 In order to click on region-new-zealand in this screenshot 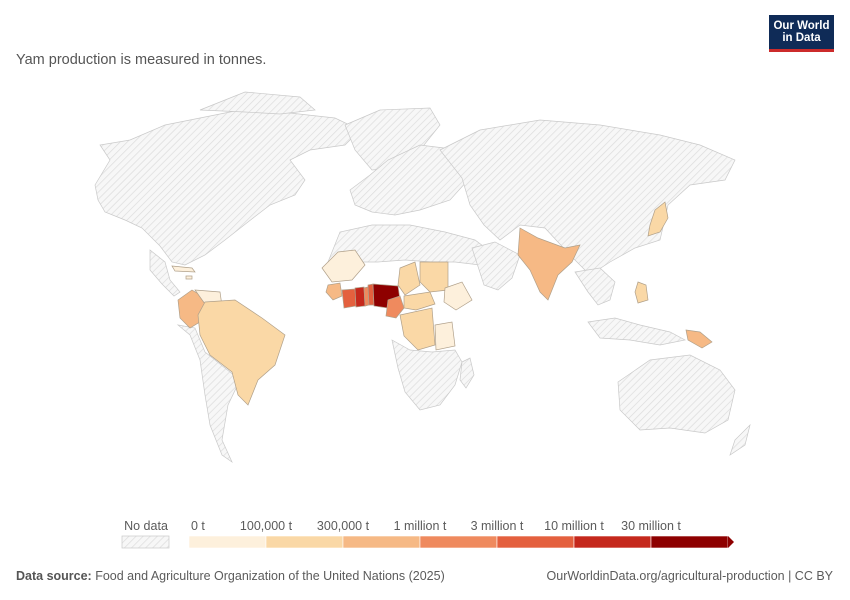, I will do `click(740, 439)`.